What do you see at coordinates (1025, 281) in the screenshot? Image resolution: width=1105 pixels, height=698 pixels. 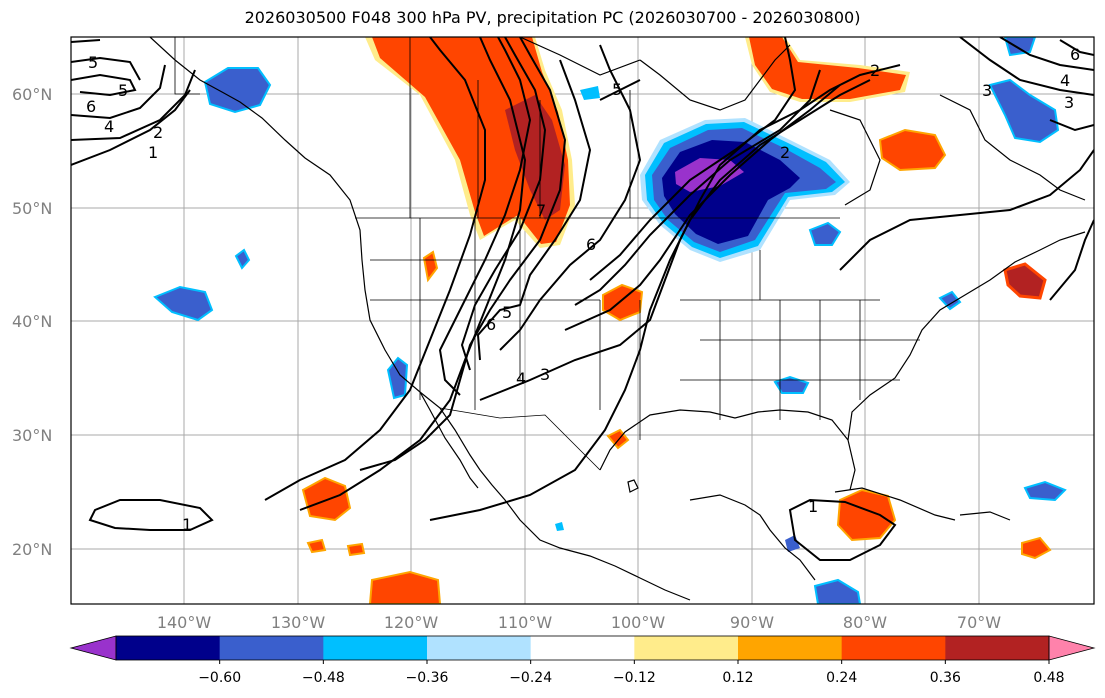 I see `precip-positive-maritimes` at bounding box center [1025, 281].